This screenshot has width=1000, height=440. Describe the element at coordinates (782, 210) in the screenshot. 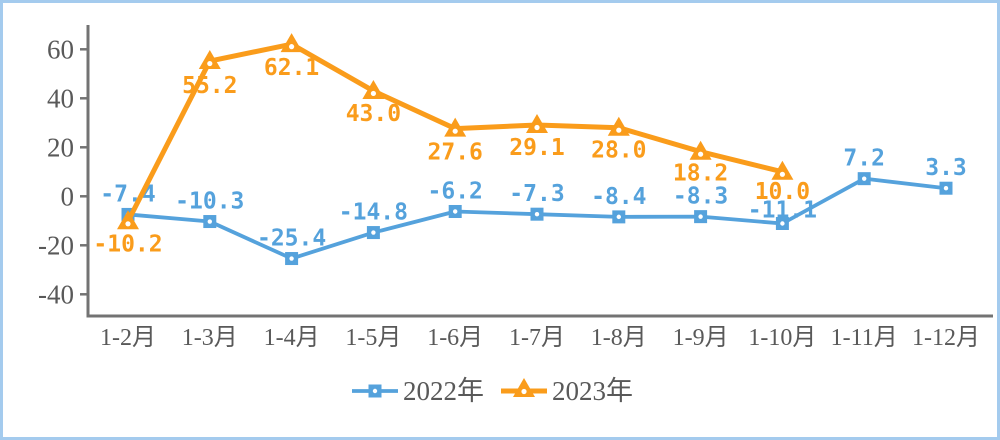

I see `data-label: -11.1` at that location.